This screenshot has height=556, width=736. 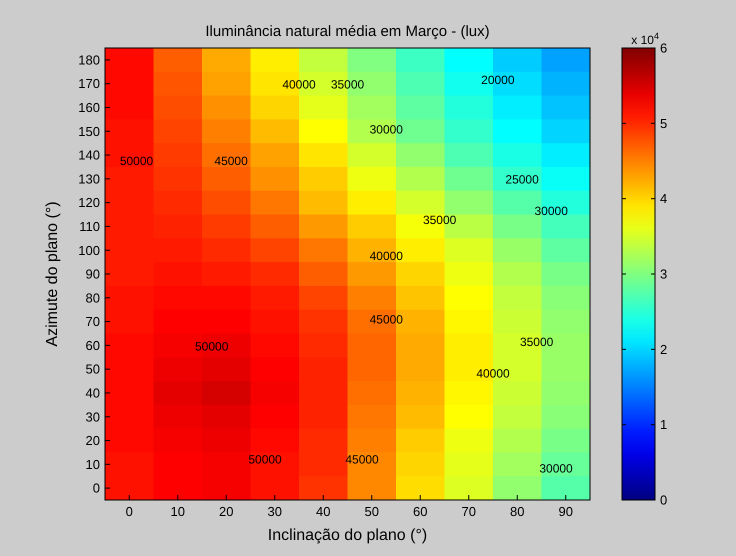 I want to click on y-tick-label: 70, so click(x=93, y=322).